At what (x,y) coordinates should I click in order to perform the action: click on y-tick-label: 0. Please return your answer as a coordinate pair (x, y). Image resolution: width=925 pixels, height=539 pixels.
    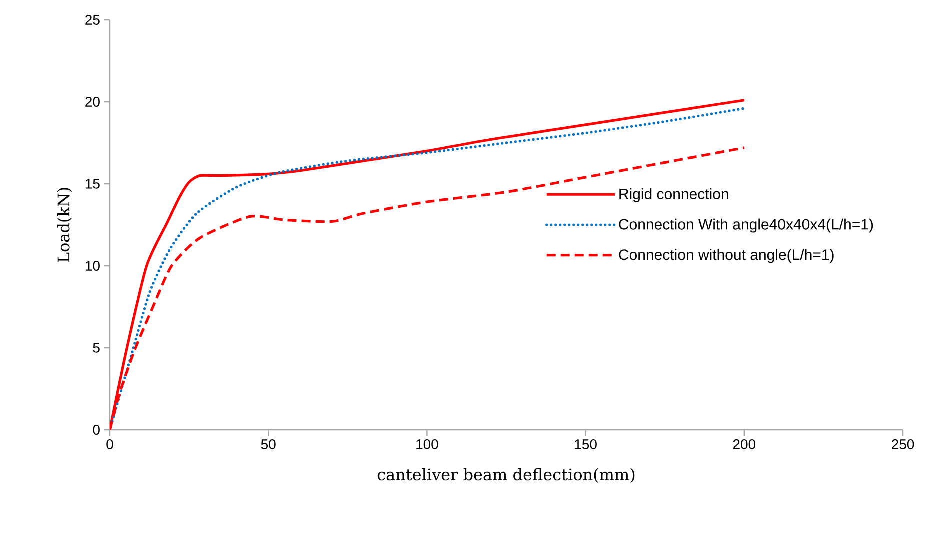
    Looking at the image, I should click on (96, 430).